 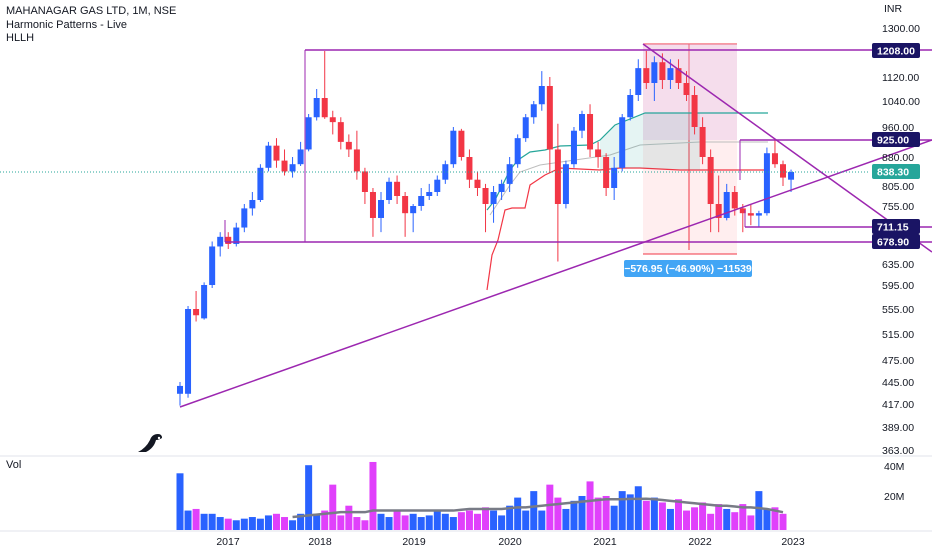 What do you see at coordinates (896, 52) in the screenshot?
I see `price-tag-label: 1208.00` at bounding box center [896, 52].